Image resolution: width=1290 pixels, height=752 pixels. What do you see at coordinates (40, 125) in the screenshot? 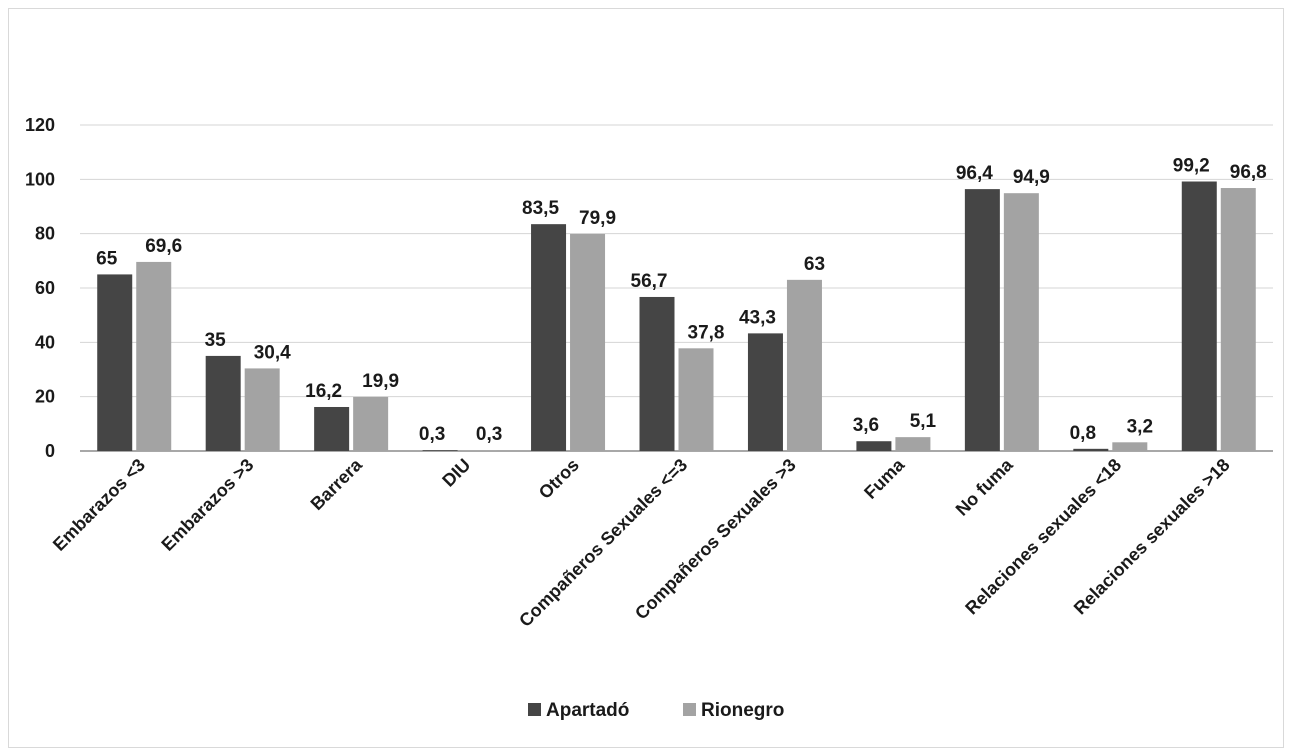
I see `y-tick-label: 120` at bounding box center [40, 125].